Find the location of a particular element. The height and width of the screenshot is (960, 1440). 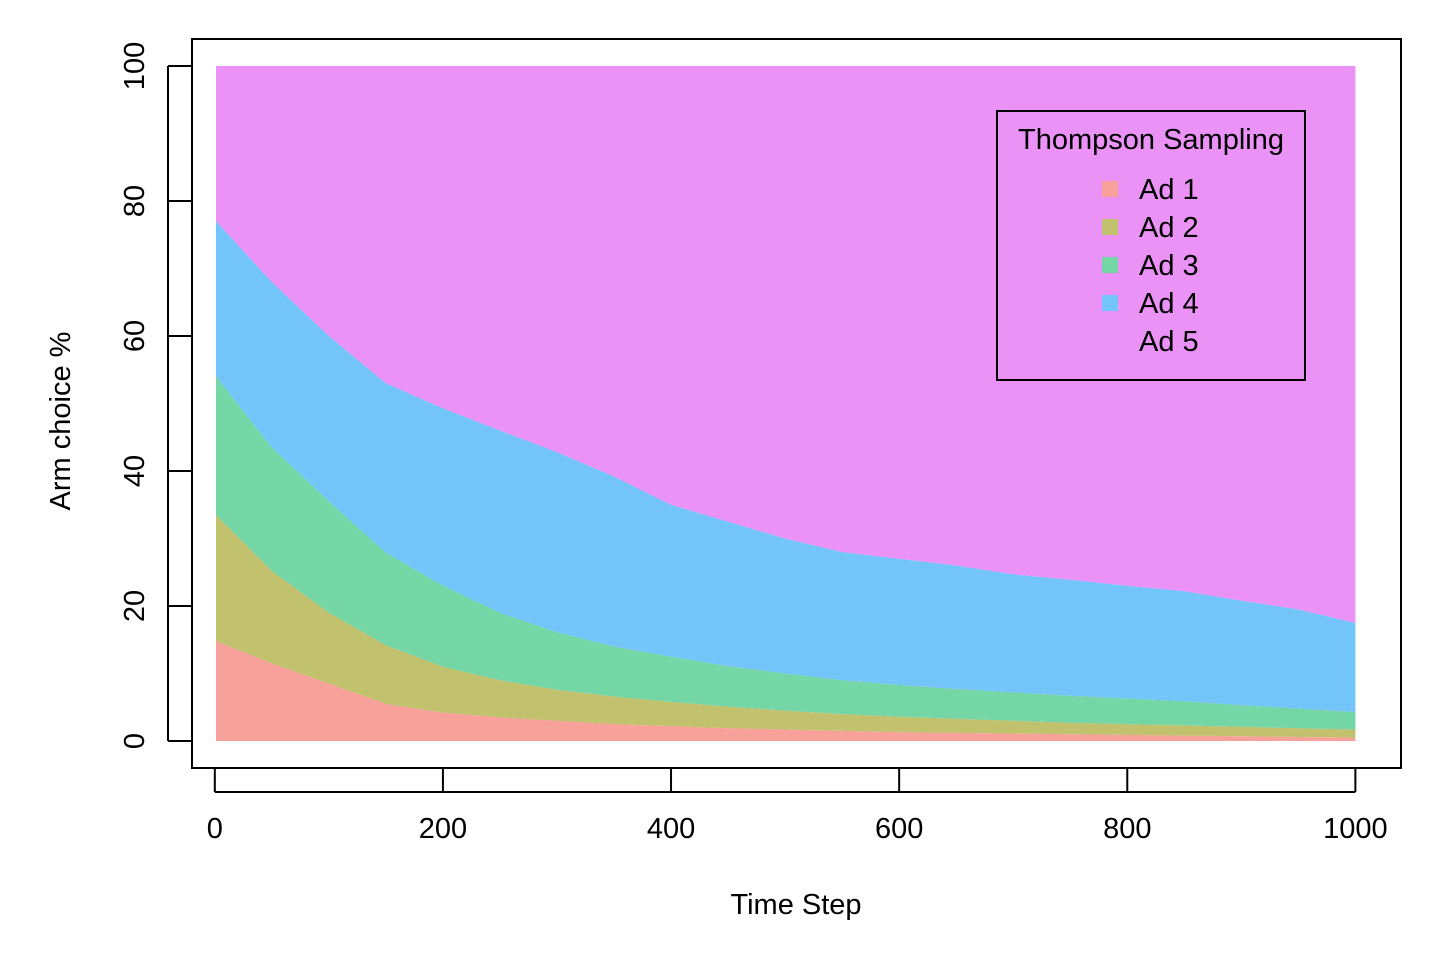

legend-item: Ad 3 is located at coordinates (1150, 266).